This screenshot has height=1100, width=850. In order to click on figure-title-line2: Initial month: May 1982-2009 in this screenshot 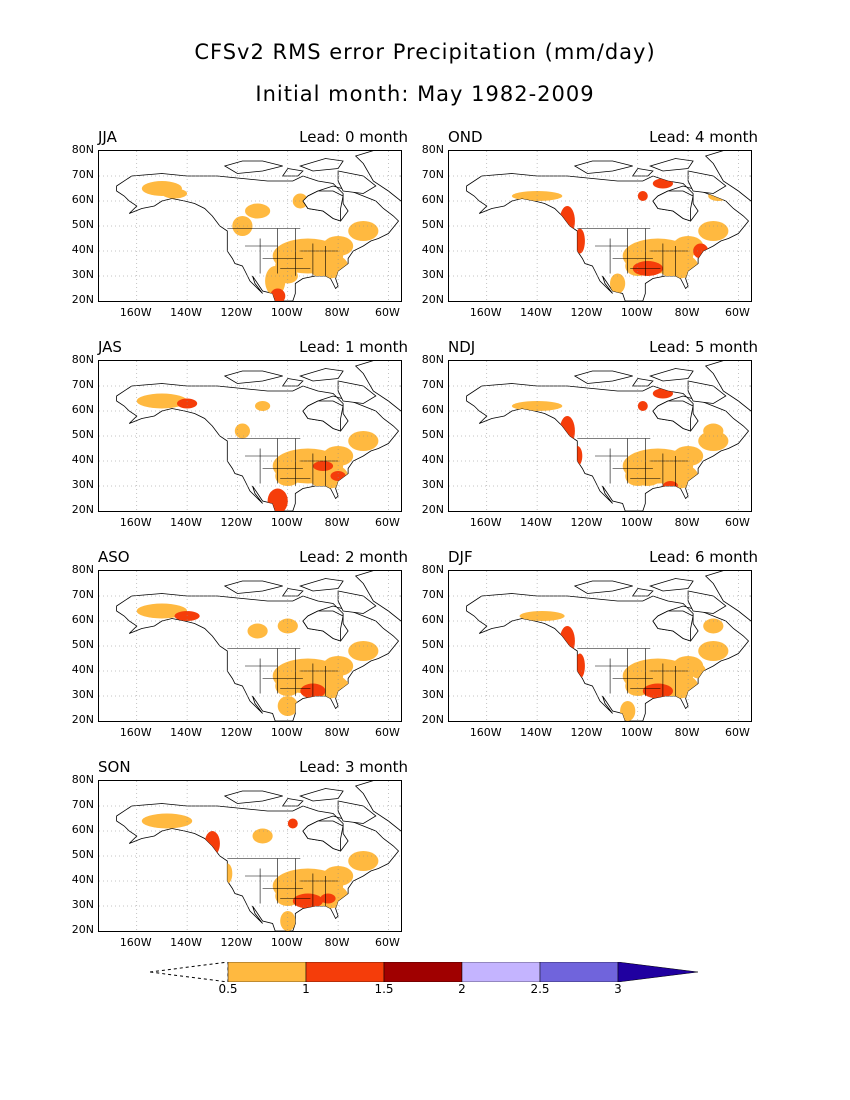, I will do `click(425, 94)`.